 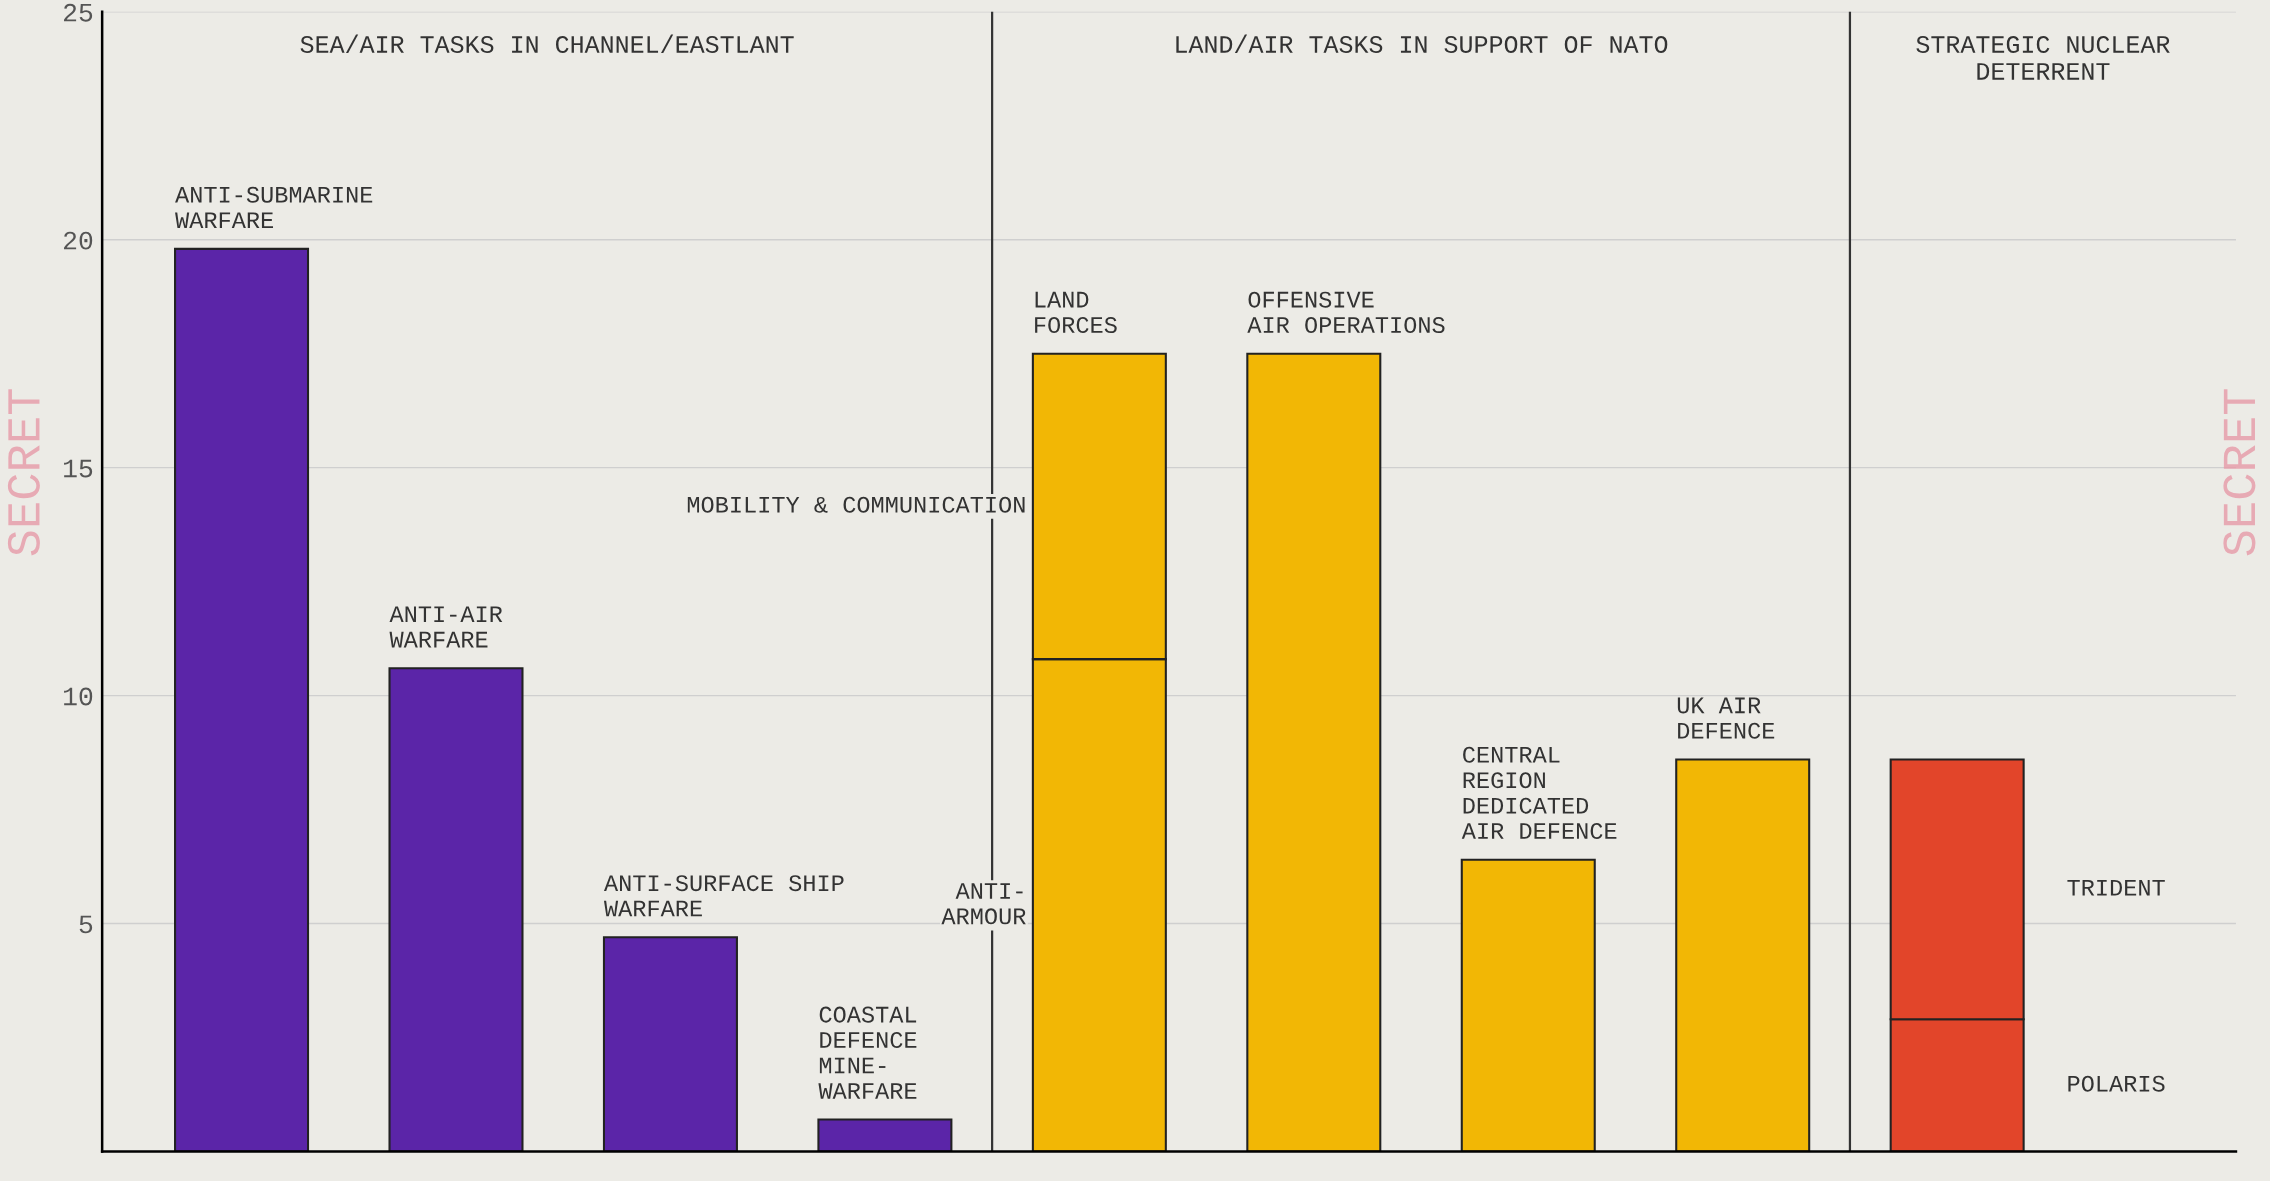 I want to click on annotation: CENTRAL REGION DEDICATED AIR DEFENCE, so click(x=1539, y=793).